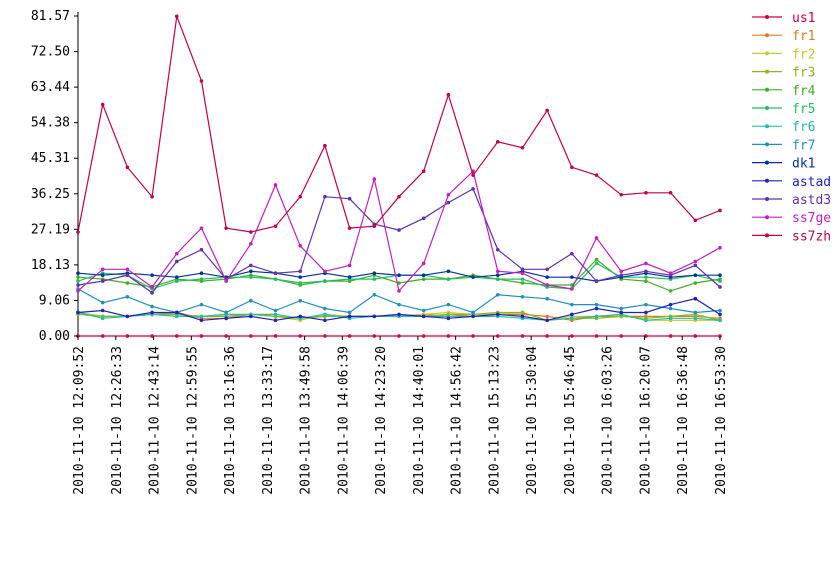 Image resolution: width=840 pixels, height=564 pixels. What do you see at coordinates (50, 229) in the screenshot?
I see `y-tick-label: 27.19` at bounding box center [50, 229].